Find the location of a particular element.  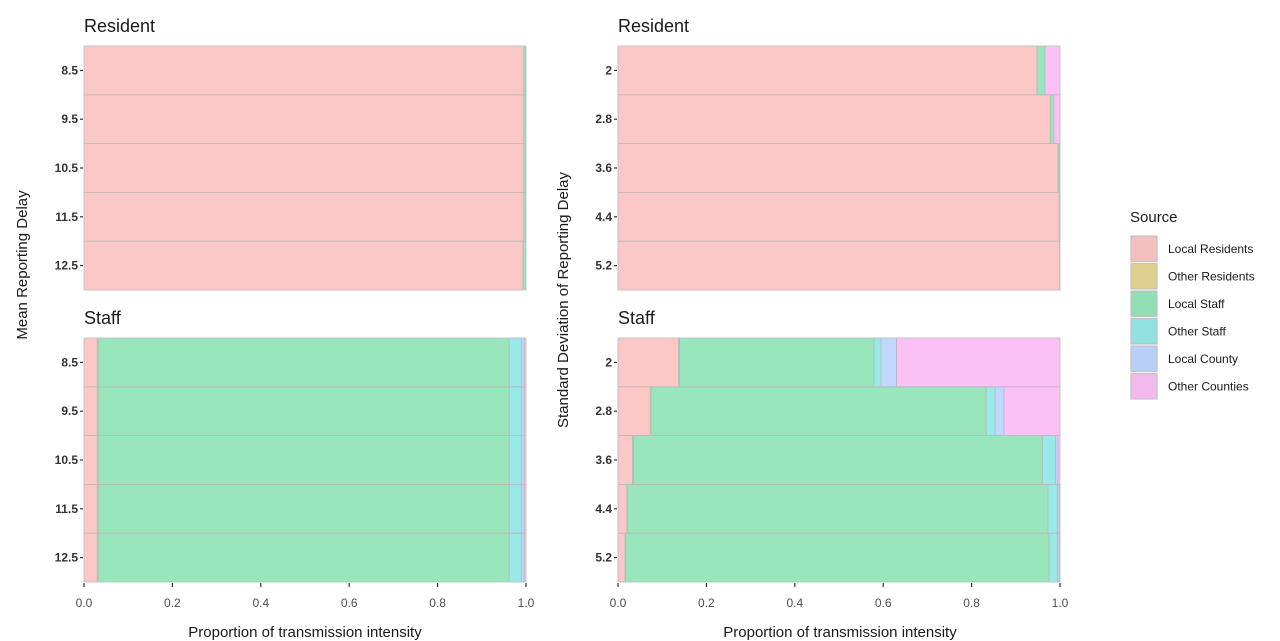

legend-label: Other Counties is located at coordinates (1208, 387).